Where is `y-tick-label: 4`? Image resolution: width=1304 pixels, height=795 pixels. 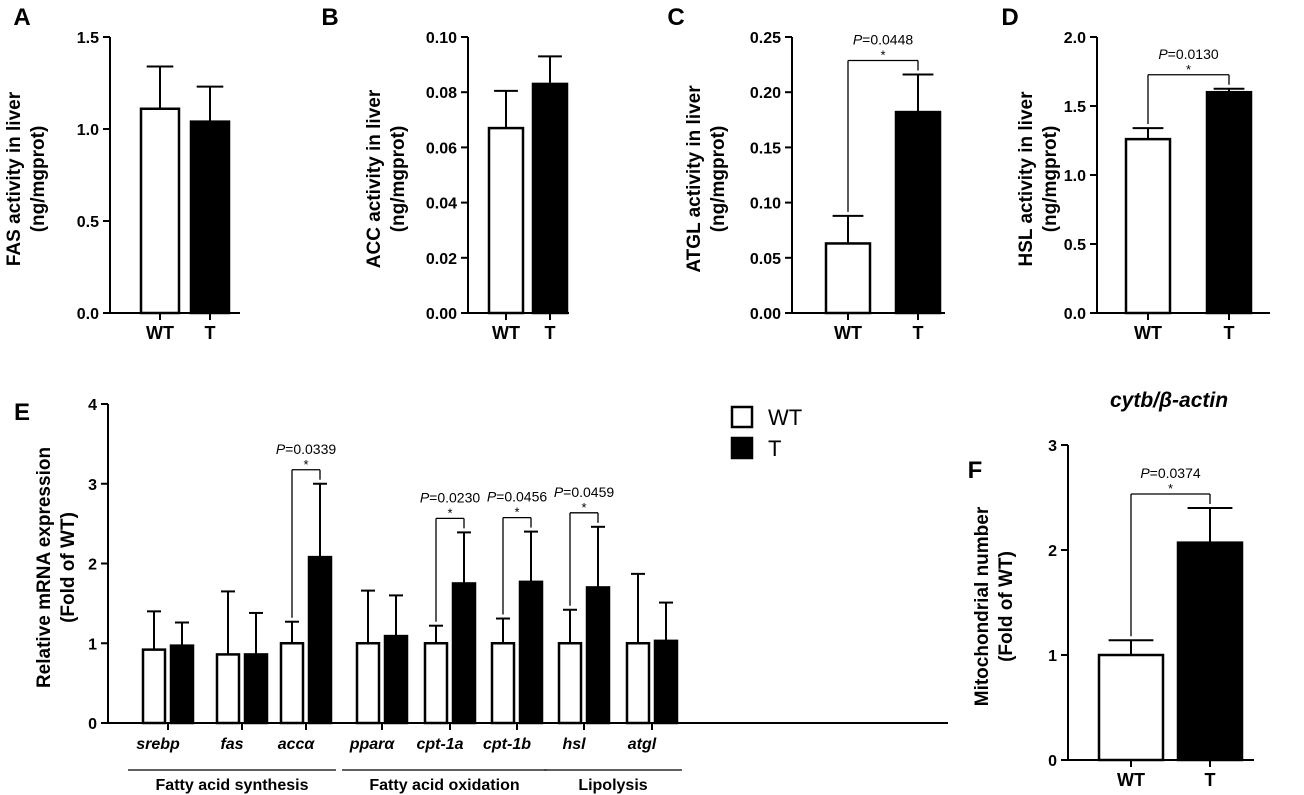 y-tick-label: 4 is located at coordinates (92, 405).